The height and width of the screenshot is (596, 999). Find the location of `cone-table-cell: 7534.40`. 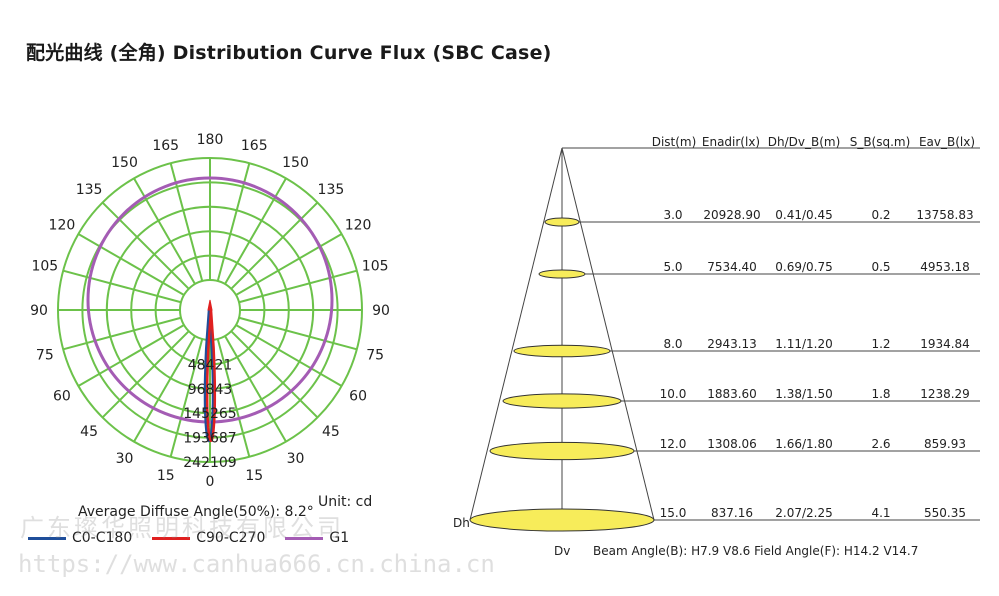

cone-table-cell: 7534.40 is located at coordinates (732, 267).